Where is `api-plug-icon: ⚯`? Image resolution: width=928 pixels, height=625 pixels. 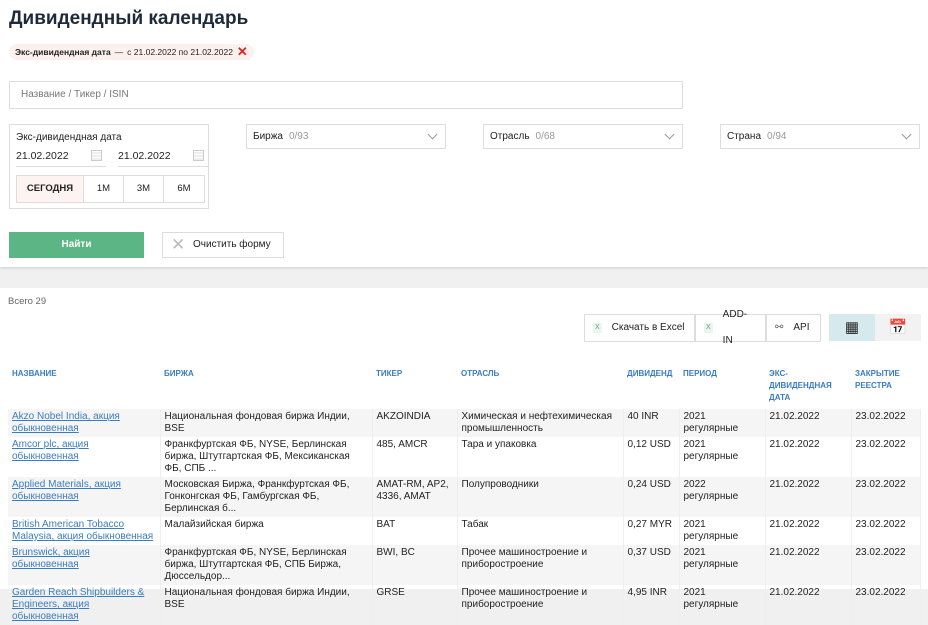 api-plug-icon: ⚯ is located at coordinates (779, 327).